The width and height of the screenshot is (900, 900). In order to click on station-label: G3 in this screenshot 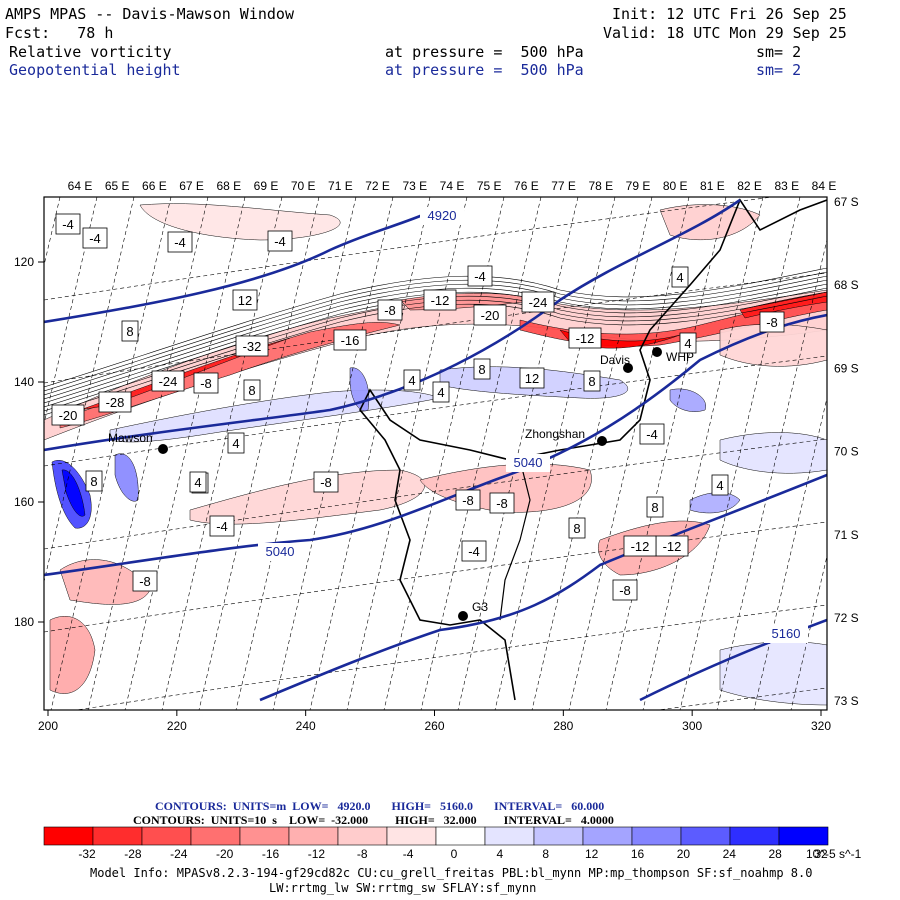, I will do `click(480, 607)`.